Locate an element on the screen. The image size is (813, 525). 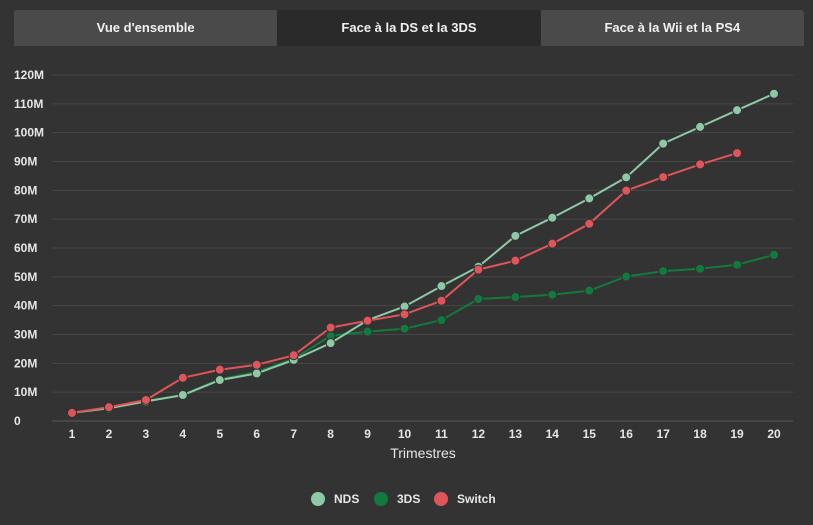
x-tick-label: 16 is located at coordinates (627, 434).